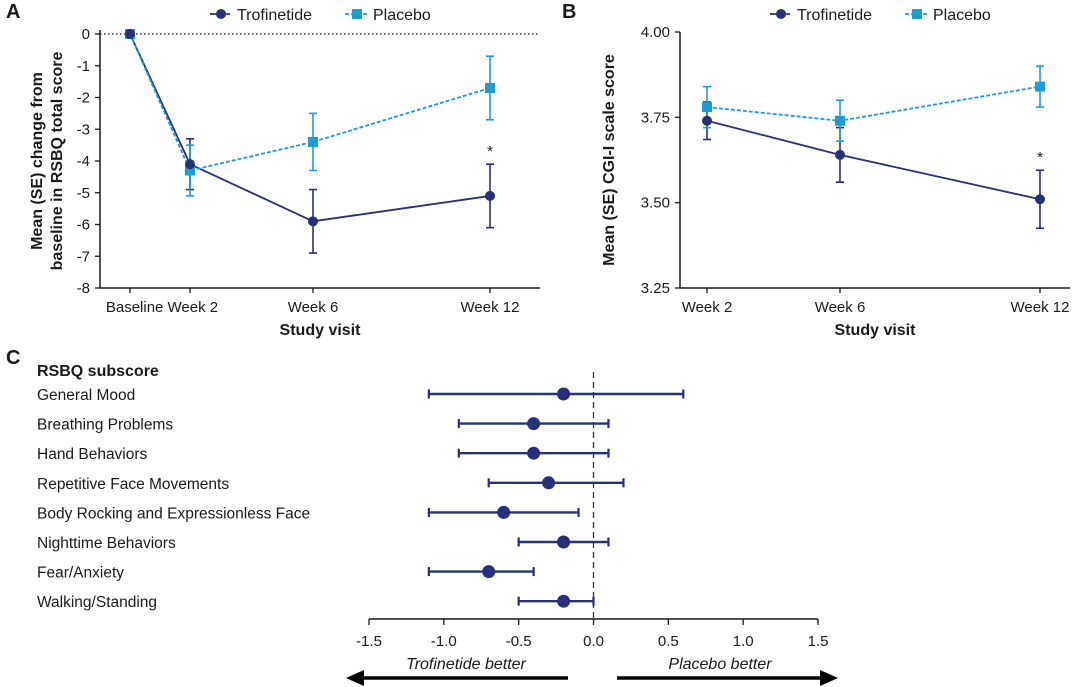 The width and height of the screenshot is (1080, 687). What do you see at coordinates (355, 678) in the screenshot?
I see `left-arrow-head` at bounding box center [355, 678].